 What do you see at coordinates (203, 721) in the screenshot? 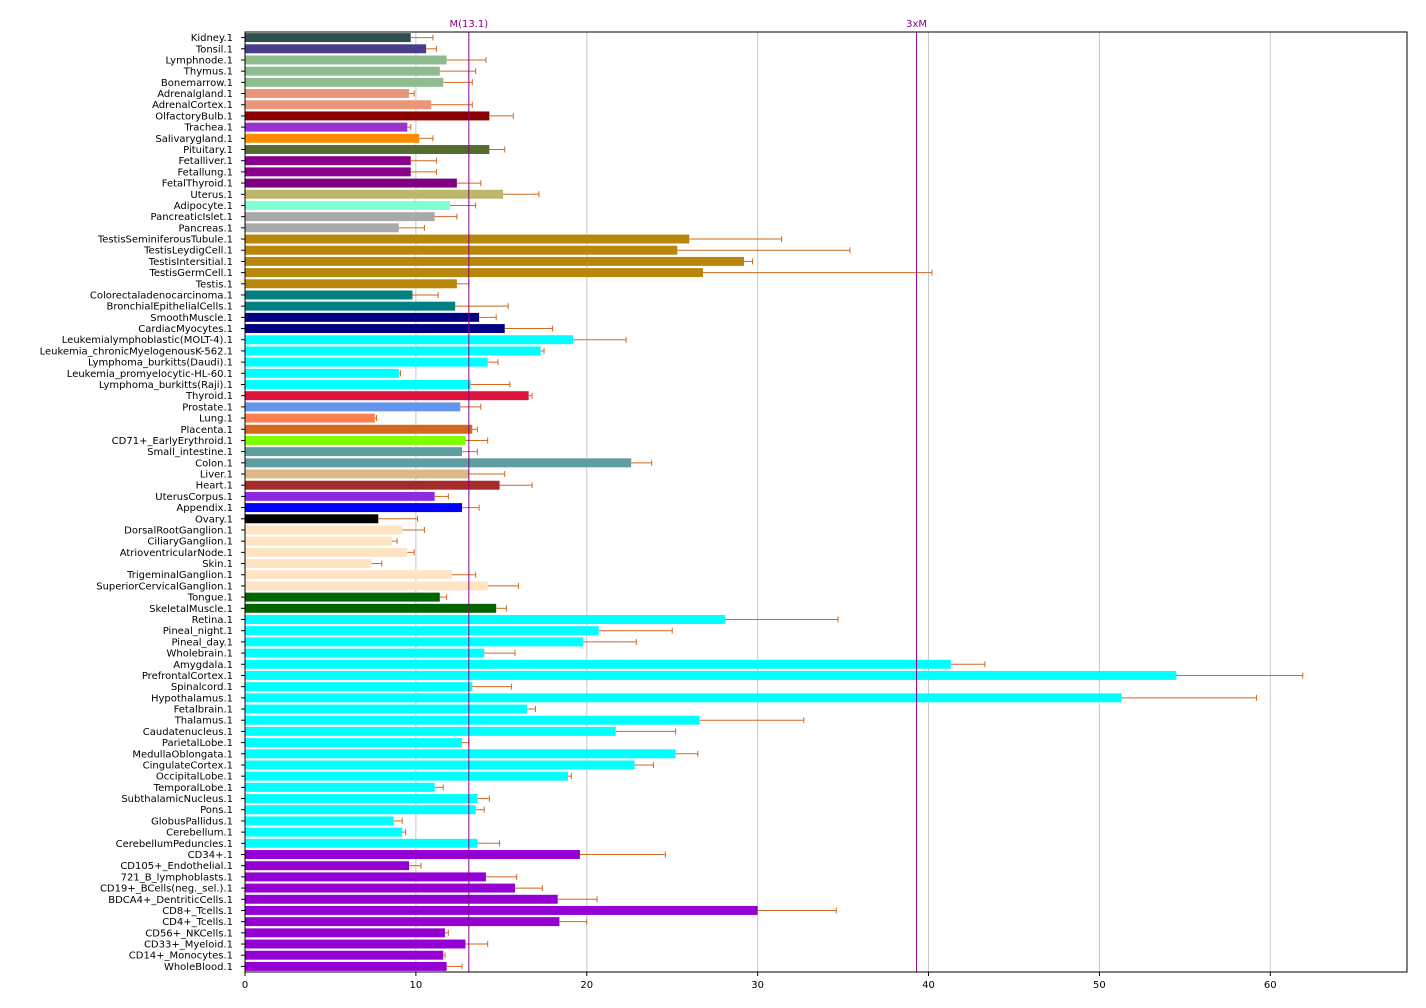
I see `category-label-61: Thalamus.1` at bounding box center [203, 721].